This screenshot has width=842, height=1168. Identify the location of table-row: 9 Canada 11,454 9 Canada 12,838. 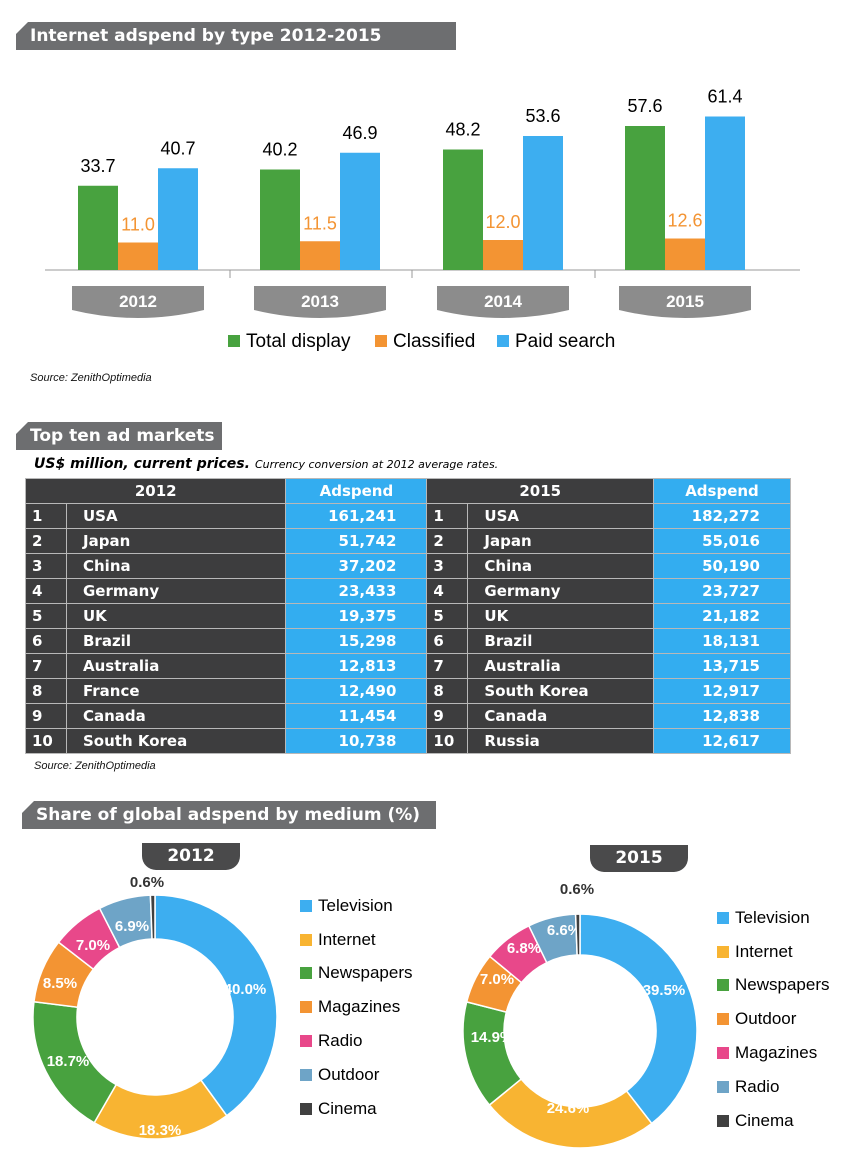
(408, 716).